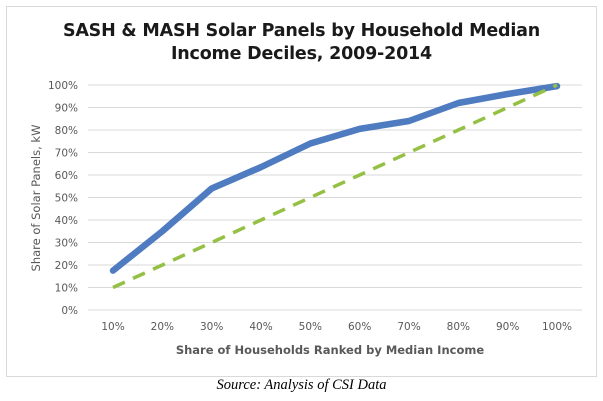 The width and height of the screenshot is (603, 401). What do you see at coordinates (162, 327) in the screenshot?
I see `x-tick-label: 20%` at bounding box center [162, 327].